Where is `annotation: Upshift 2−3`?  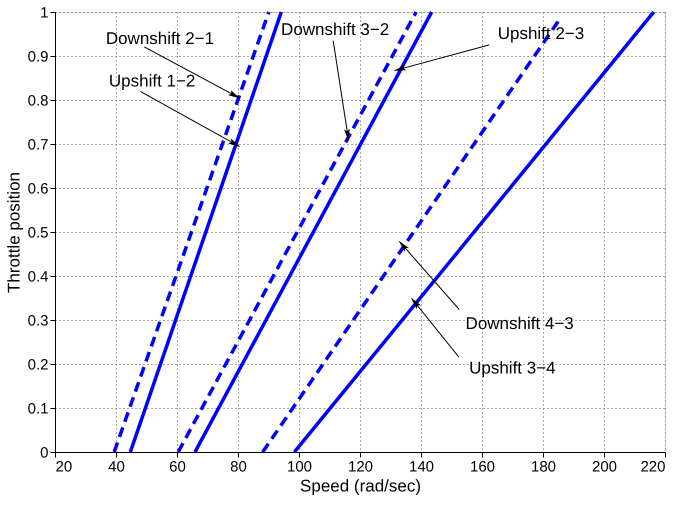
annotation: Upshift 2−3 is located at coordinates (541, 34).